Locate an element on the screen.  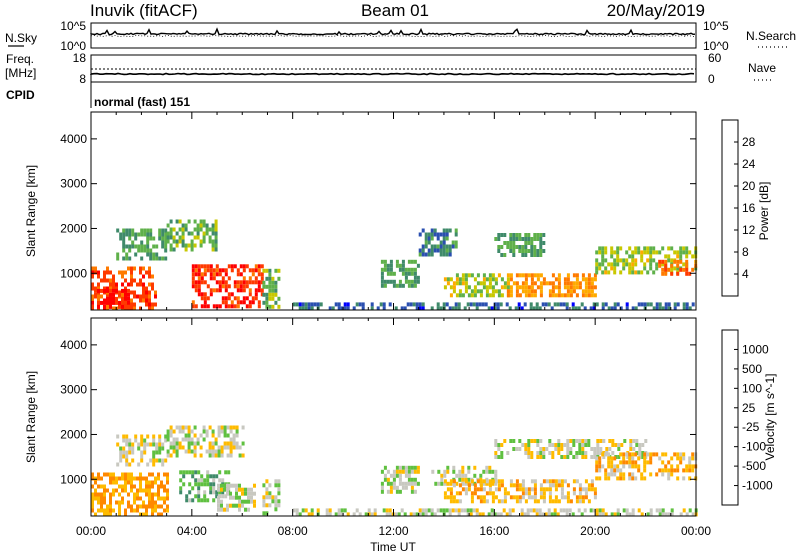
y-tick-label: 4000 is located at coordinates (73, 139).